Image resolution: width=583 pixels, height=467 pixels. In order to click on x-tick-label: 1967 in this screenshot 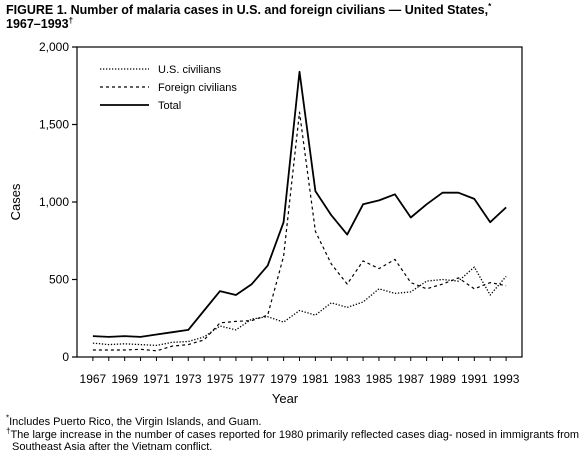, I will do `click(93, 379)`.